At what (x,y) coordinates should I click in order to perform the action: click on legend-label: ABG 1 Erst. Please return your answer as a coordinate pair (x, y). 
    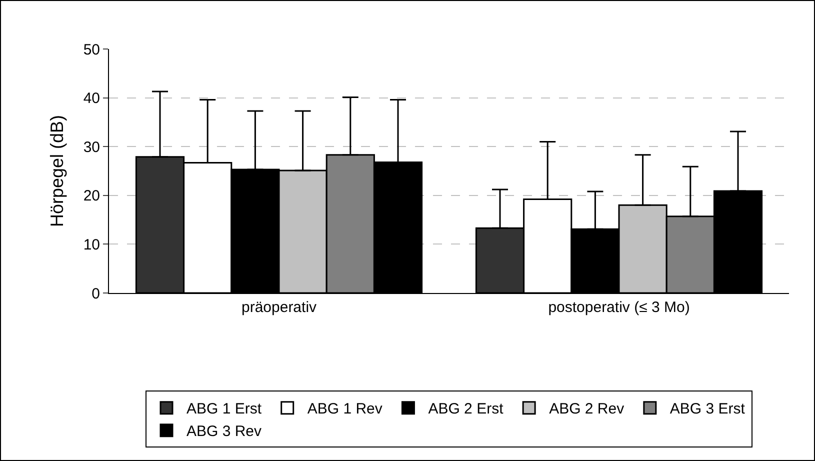
    Looking at the image, I should click on (224, 409).